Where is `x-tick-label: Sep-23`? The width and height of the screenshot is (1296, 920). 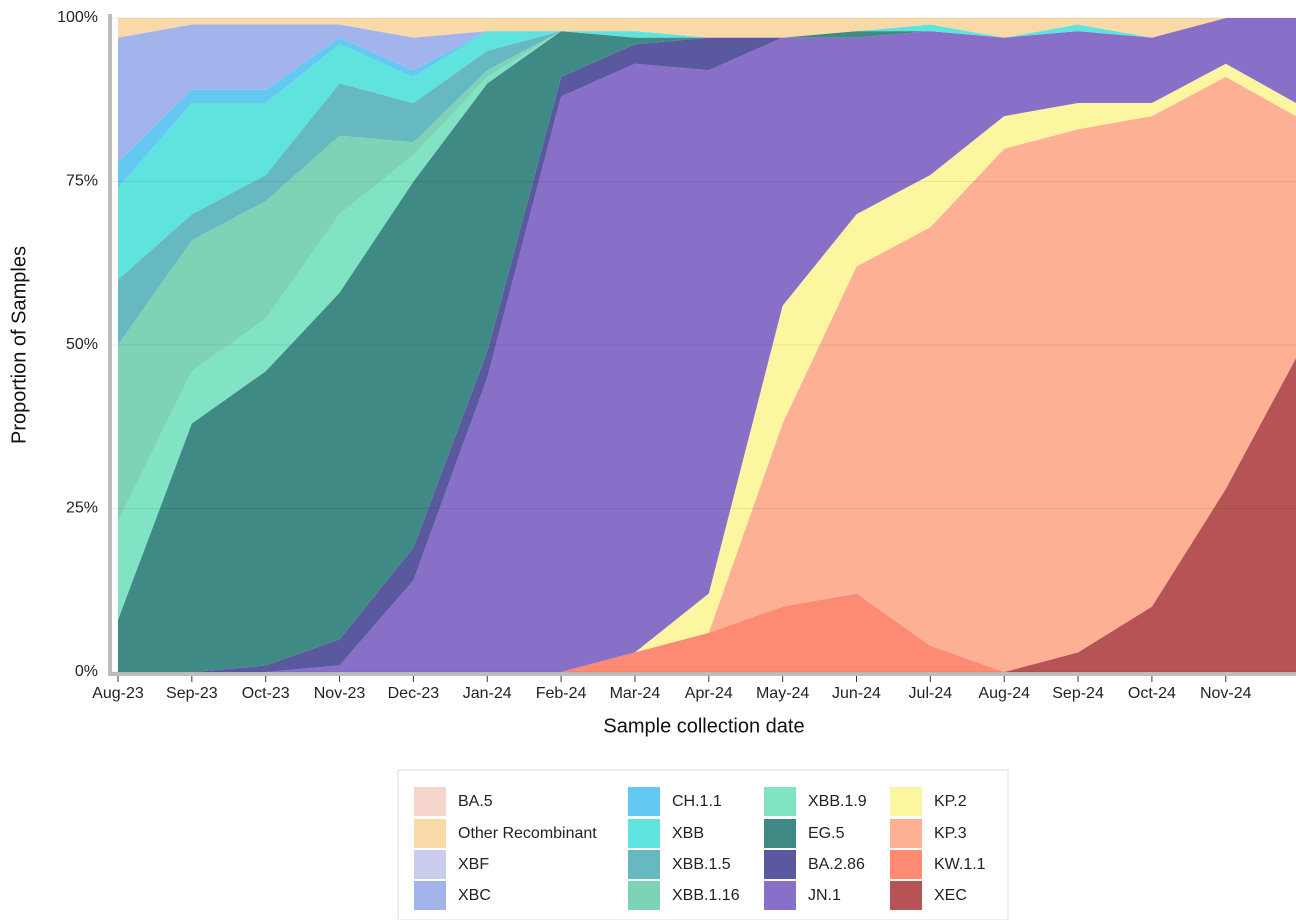
x-tick-label: Sep-23 is located at coordinates (192, 693).